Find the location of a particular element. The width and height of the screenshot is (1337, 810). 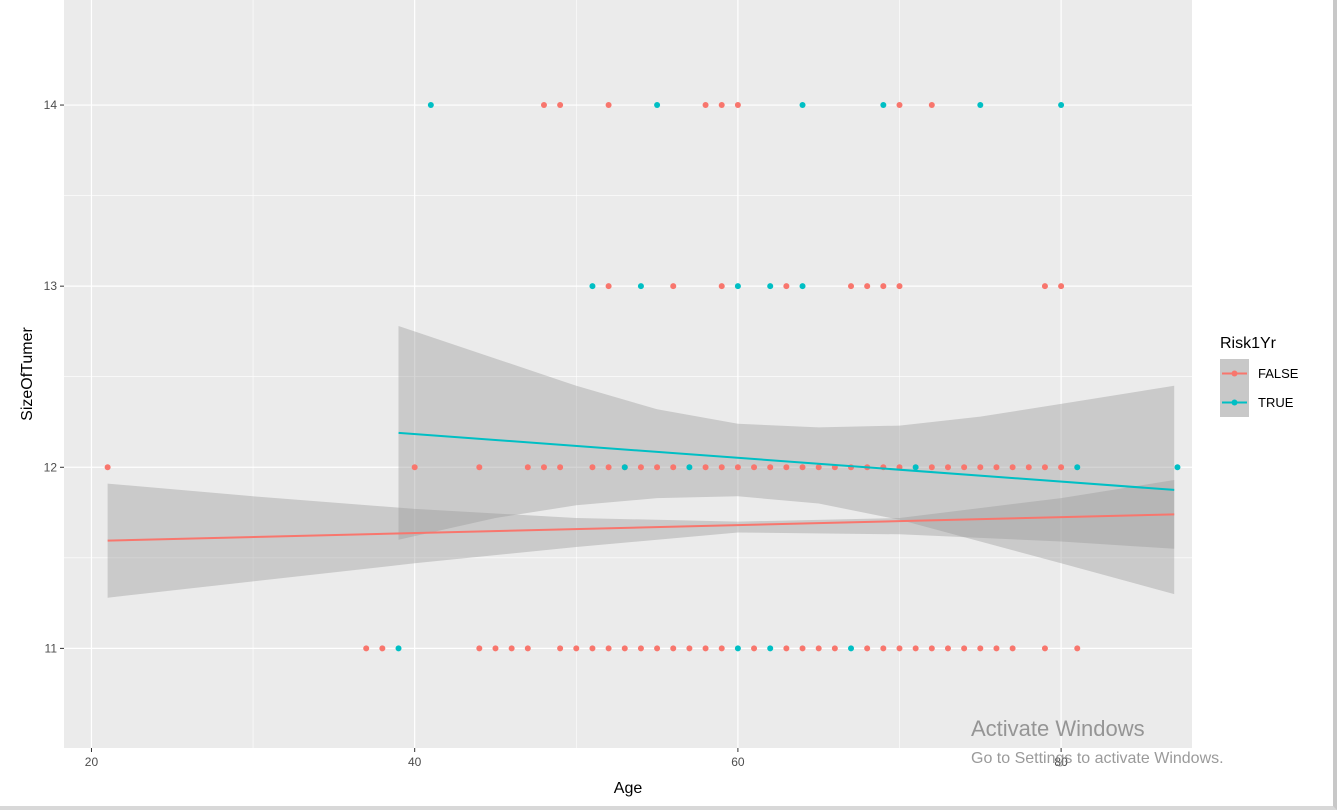

legend: Risk1Yr FALSE TRUE is located at coordinates (1259, 376).